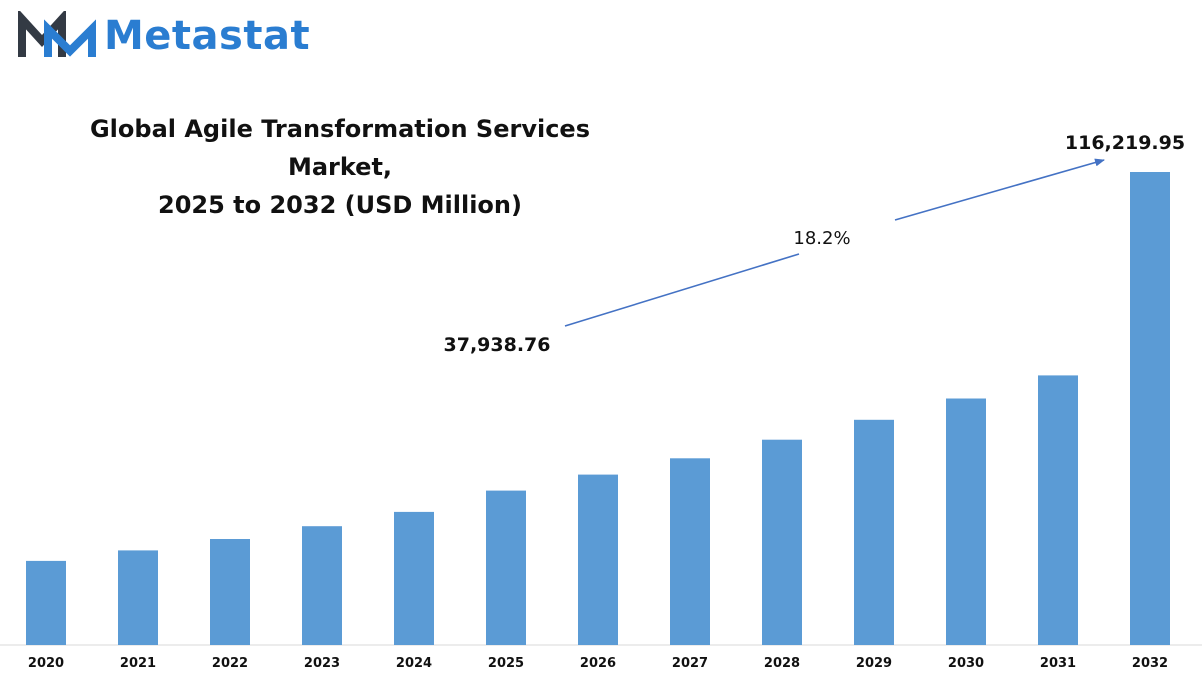  Describe the element at coordinates (1150, 663) in the screenshot. I see `x-tick-label-2032: 2032` at that location.